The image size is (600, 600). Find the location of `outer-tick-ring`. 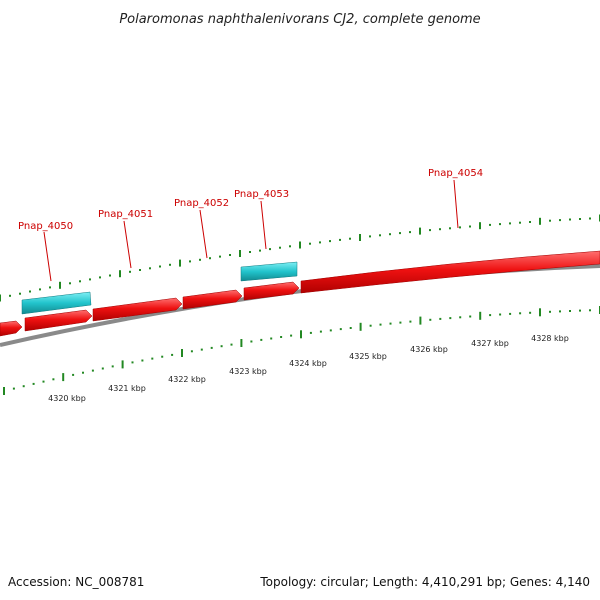

outer-tick-ring is located at coordinates (300, 258).